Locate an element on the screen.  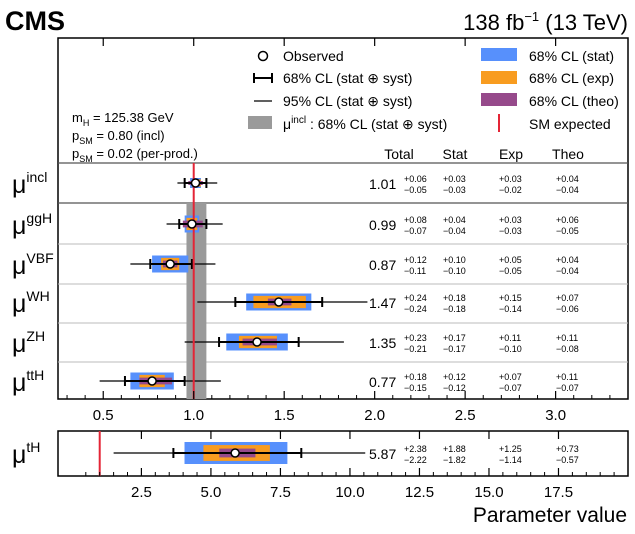
total-value-WH: 1.47 is located at coordinates (382, 303).